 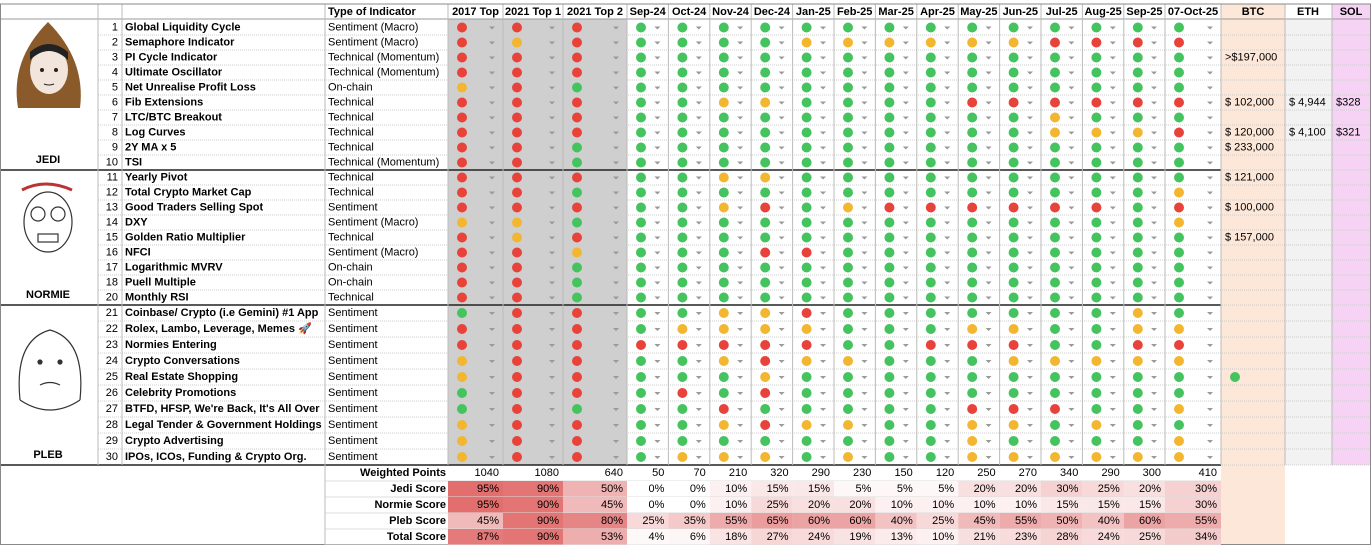 What do you see at coordinates (136, 222) in the screenshot?
I see `indicator-name: DXY` at bounding box center [136, 222].